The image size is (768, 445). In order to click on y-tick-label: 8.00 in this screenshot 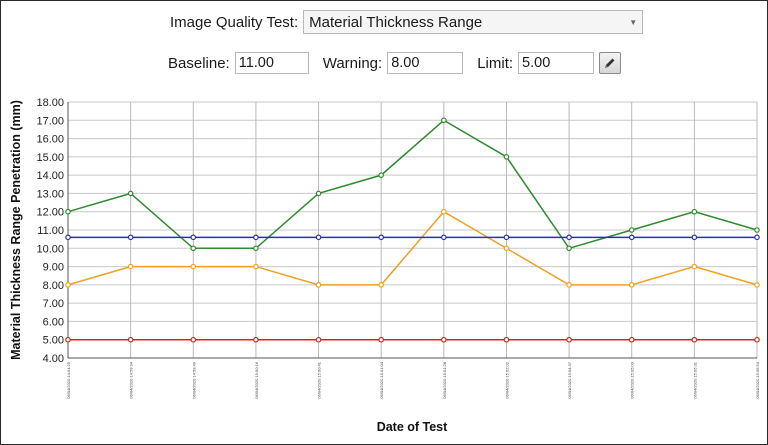, I will do `click(53, 286)`.